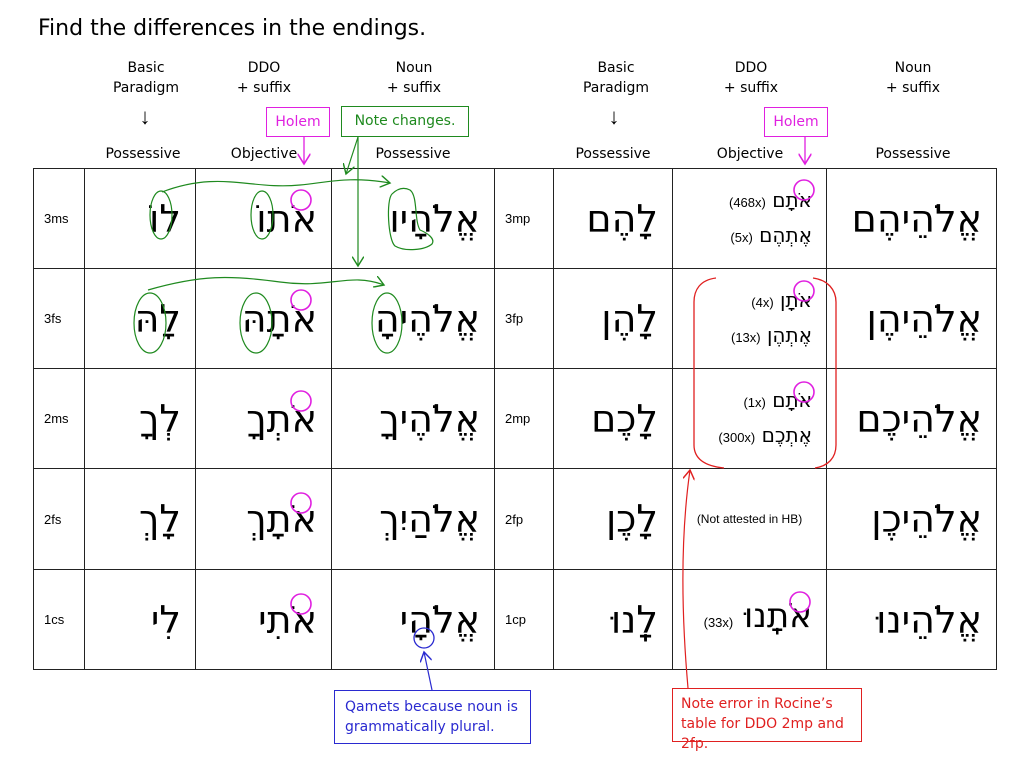 The image size is (1024, 768). I want to click on basic-form: לָהֶם, so click(613, 218).